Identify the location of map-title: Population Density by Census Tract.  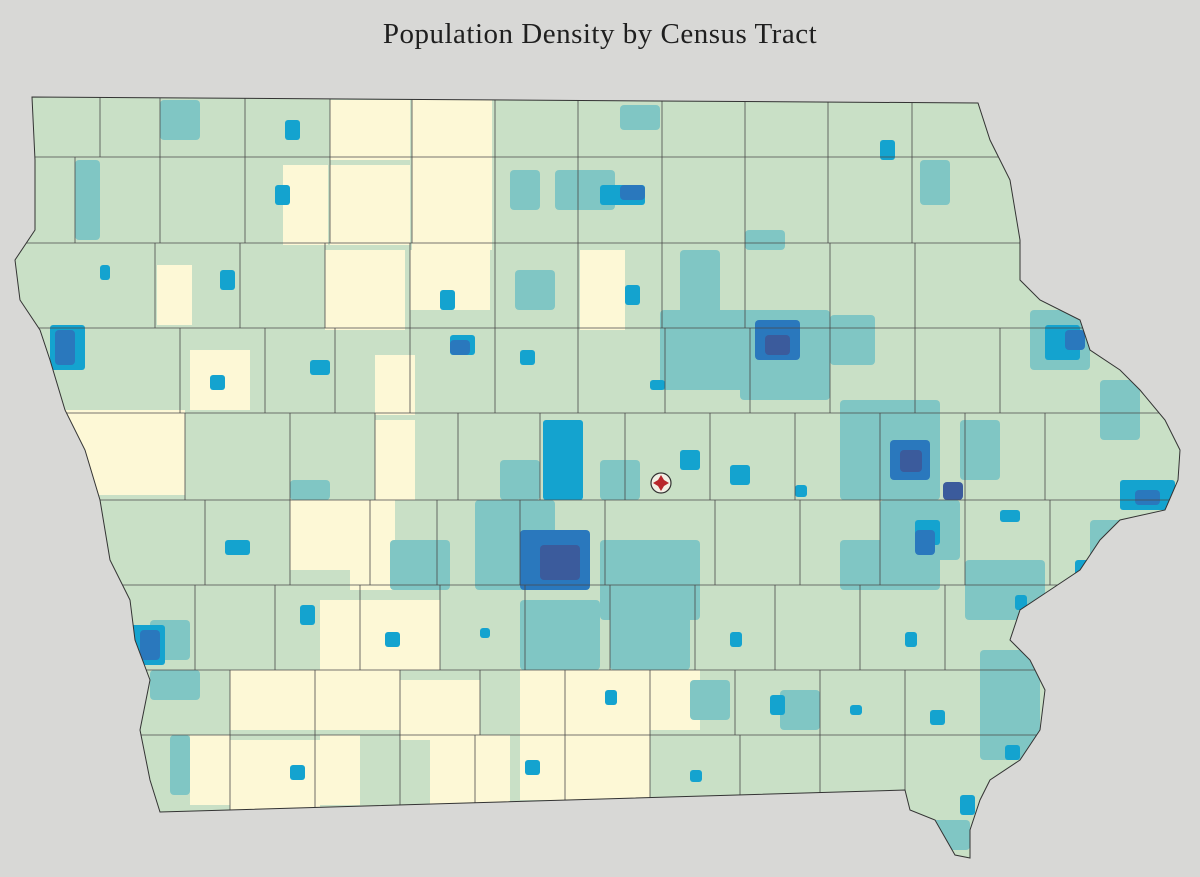
(600, 34).